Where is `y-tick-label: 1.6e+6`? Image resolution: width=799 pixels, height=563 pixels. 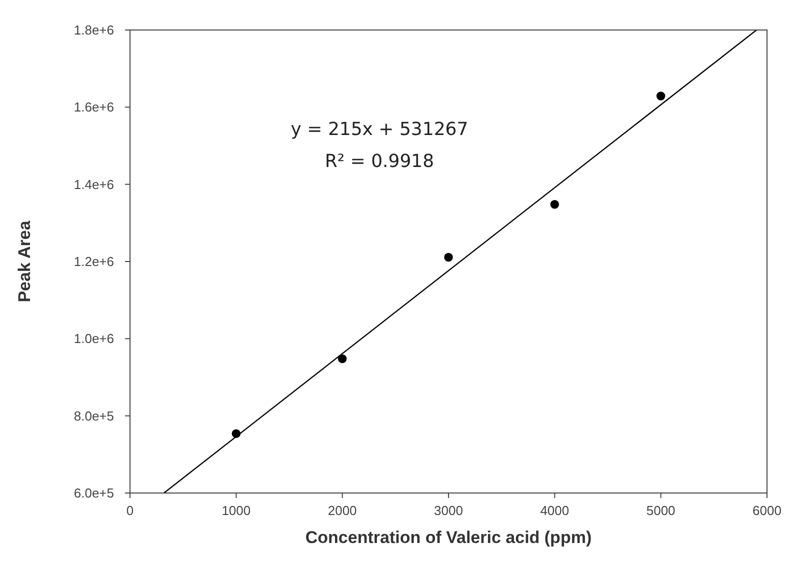 y-tick-label: 1.6e+6 is located at coordinates (94, 107).